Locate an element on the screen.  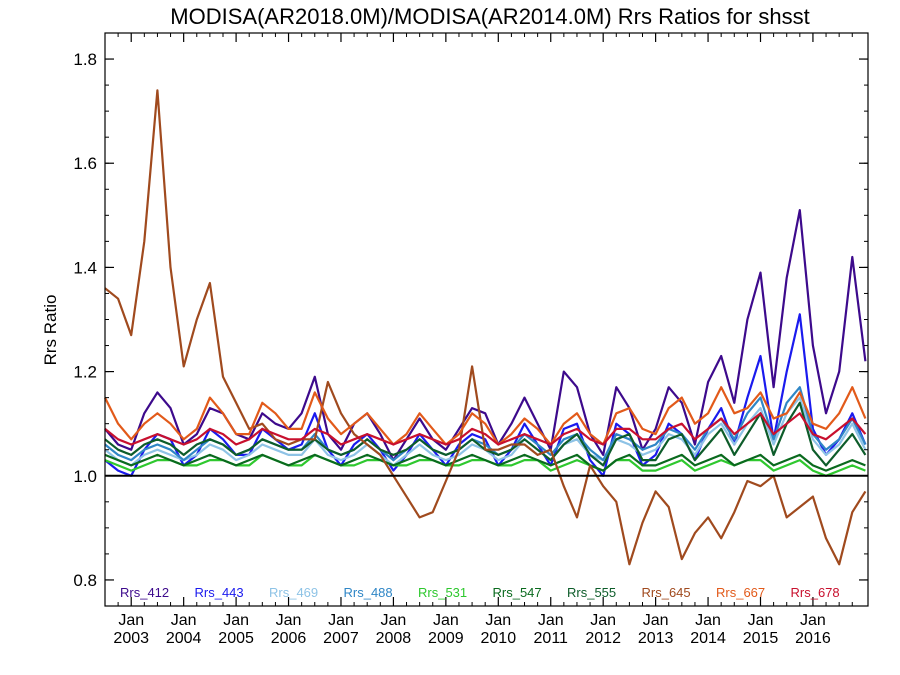
x-tick-year-label: 2003 is located at coordinates (131, 638).